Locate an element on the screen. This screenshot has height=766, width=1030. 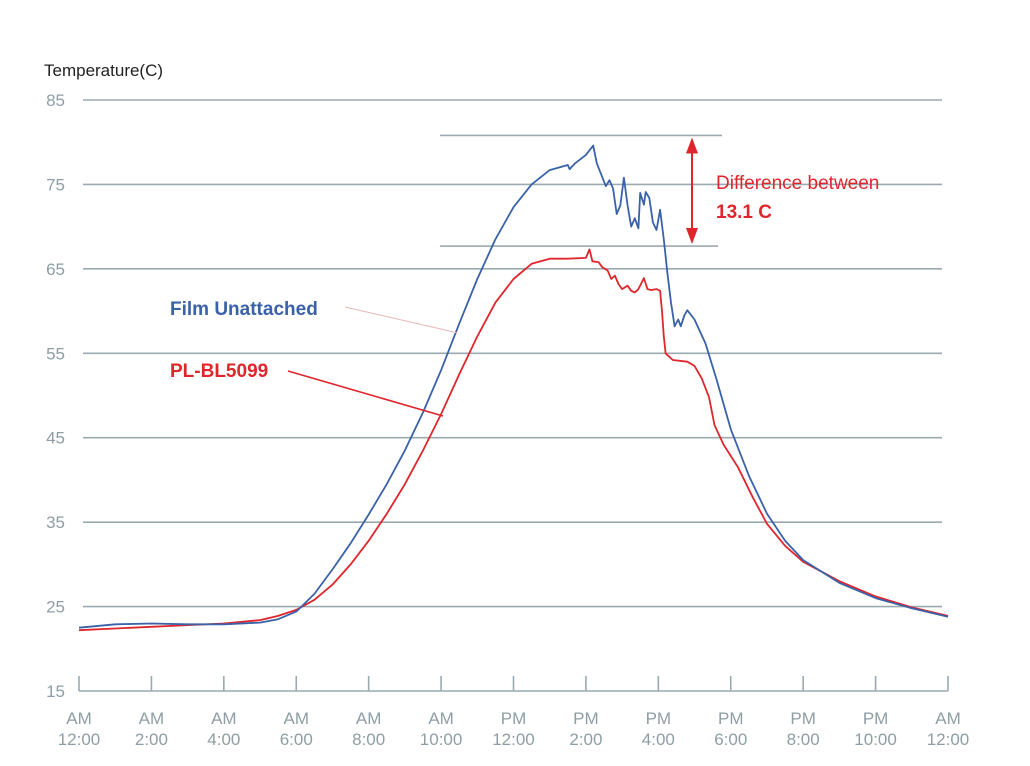
difference-arrow-head-down is located at coordinates (692, 236).